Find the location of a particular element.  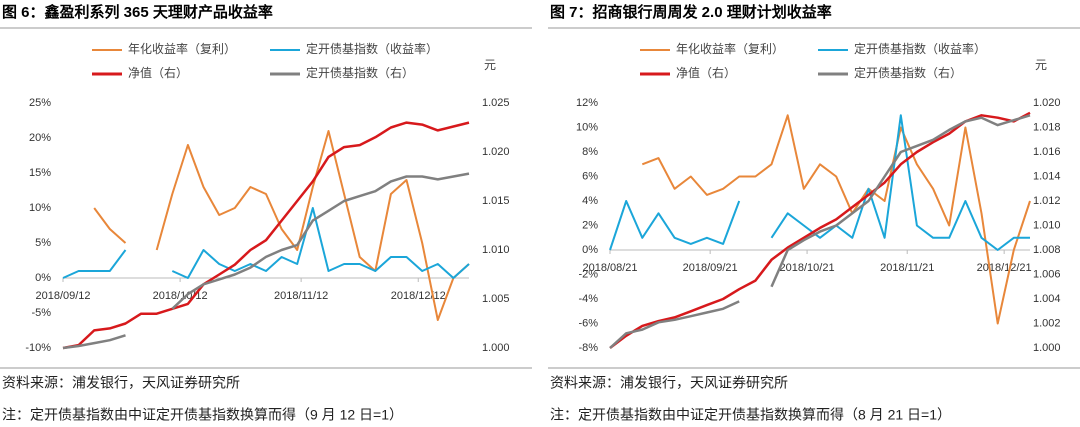

y-tick-label: 25% is located at coordinates (40, 103).